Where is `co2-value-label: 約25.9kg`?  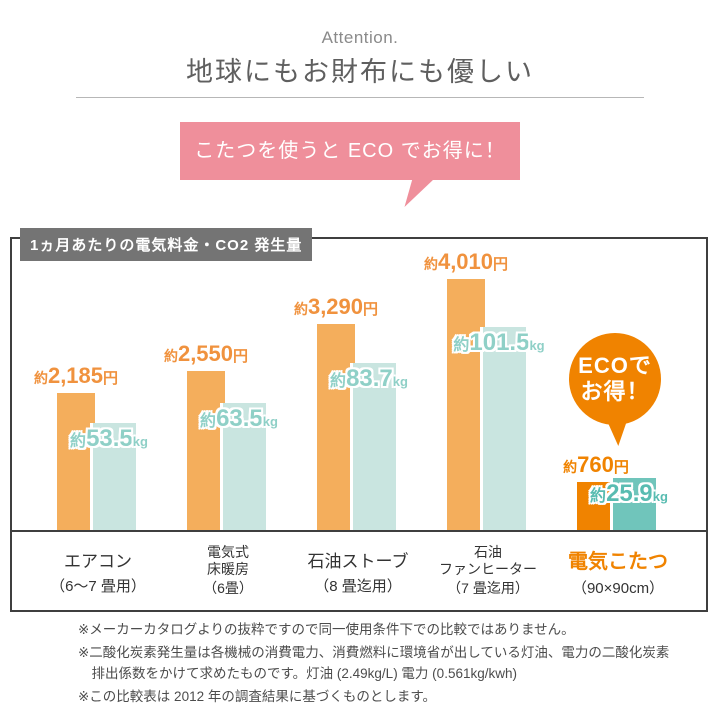 co2-value-label: 約25.9kg is located at coordinates (629, 494).